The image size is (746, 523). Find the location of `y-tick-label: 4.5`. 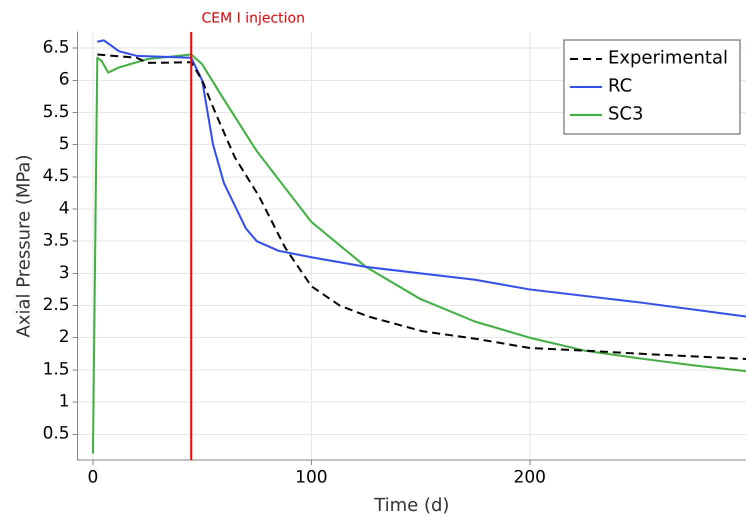

y-tick-label: 4.5 is located at coordinates (56, 176).